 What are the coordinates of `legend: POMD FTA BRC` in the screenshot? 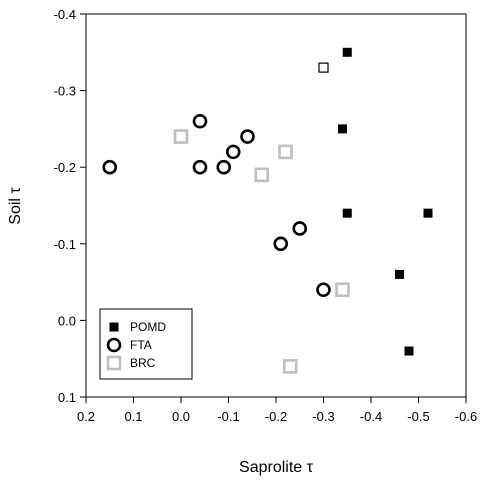 It's located at (146, 344).